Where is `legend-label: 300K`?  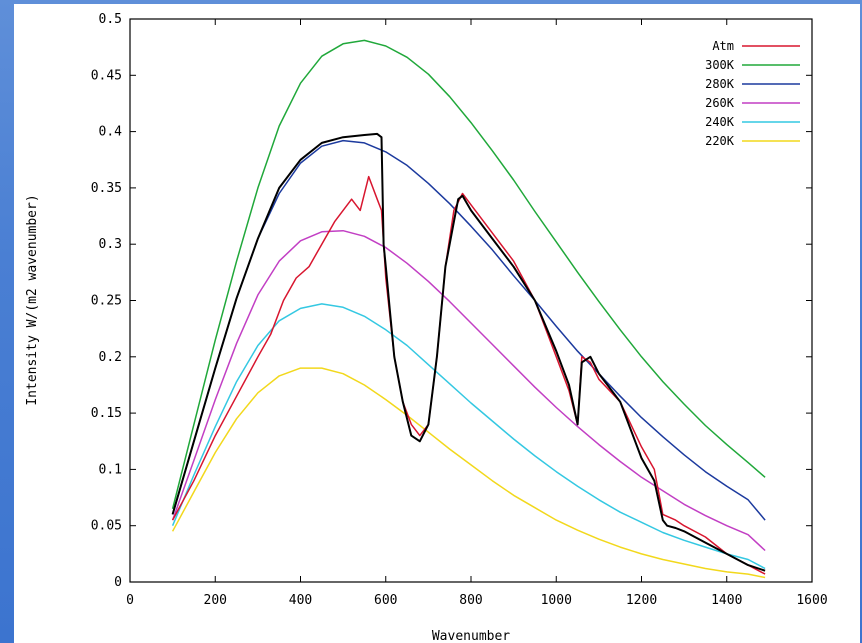 legend-label: 300K is located at coordinates (720, 65).